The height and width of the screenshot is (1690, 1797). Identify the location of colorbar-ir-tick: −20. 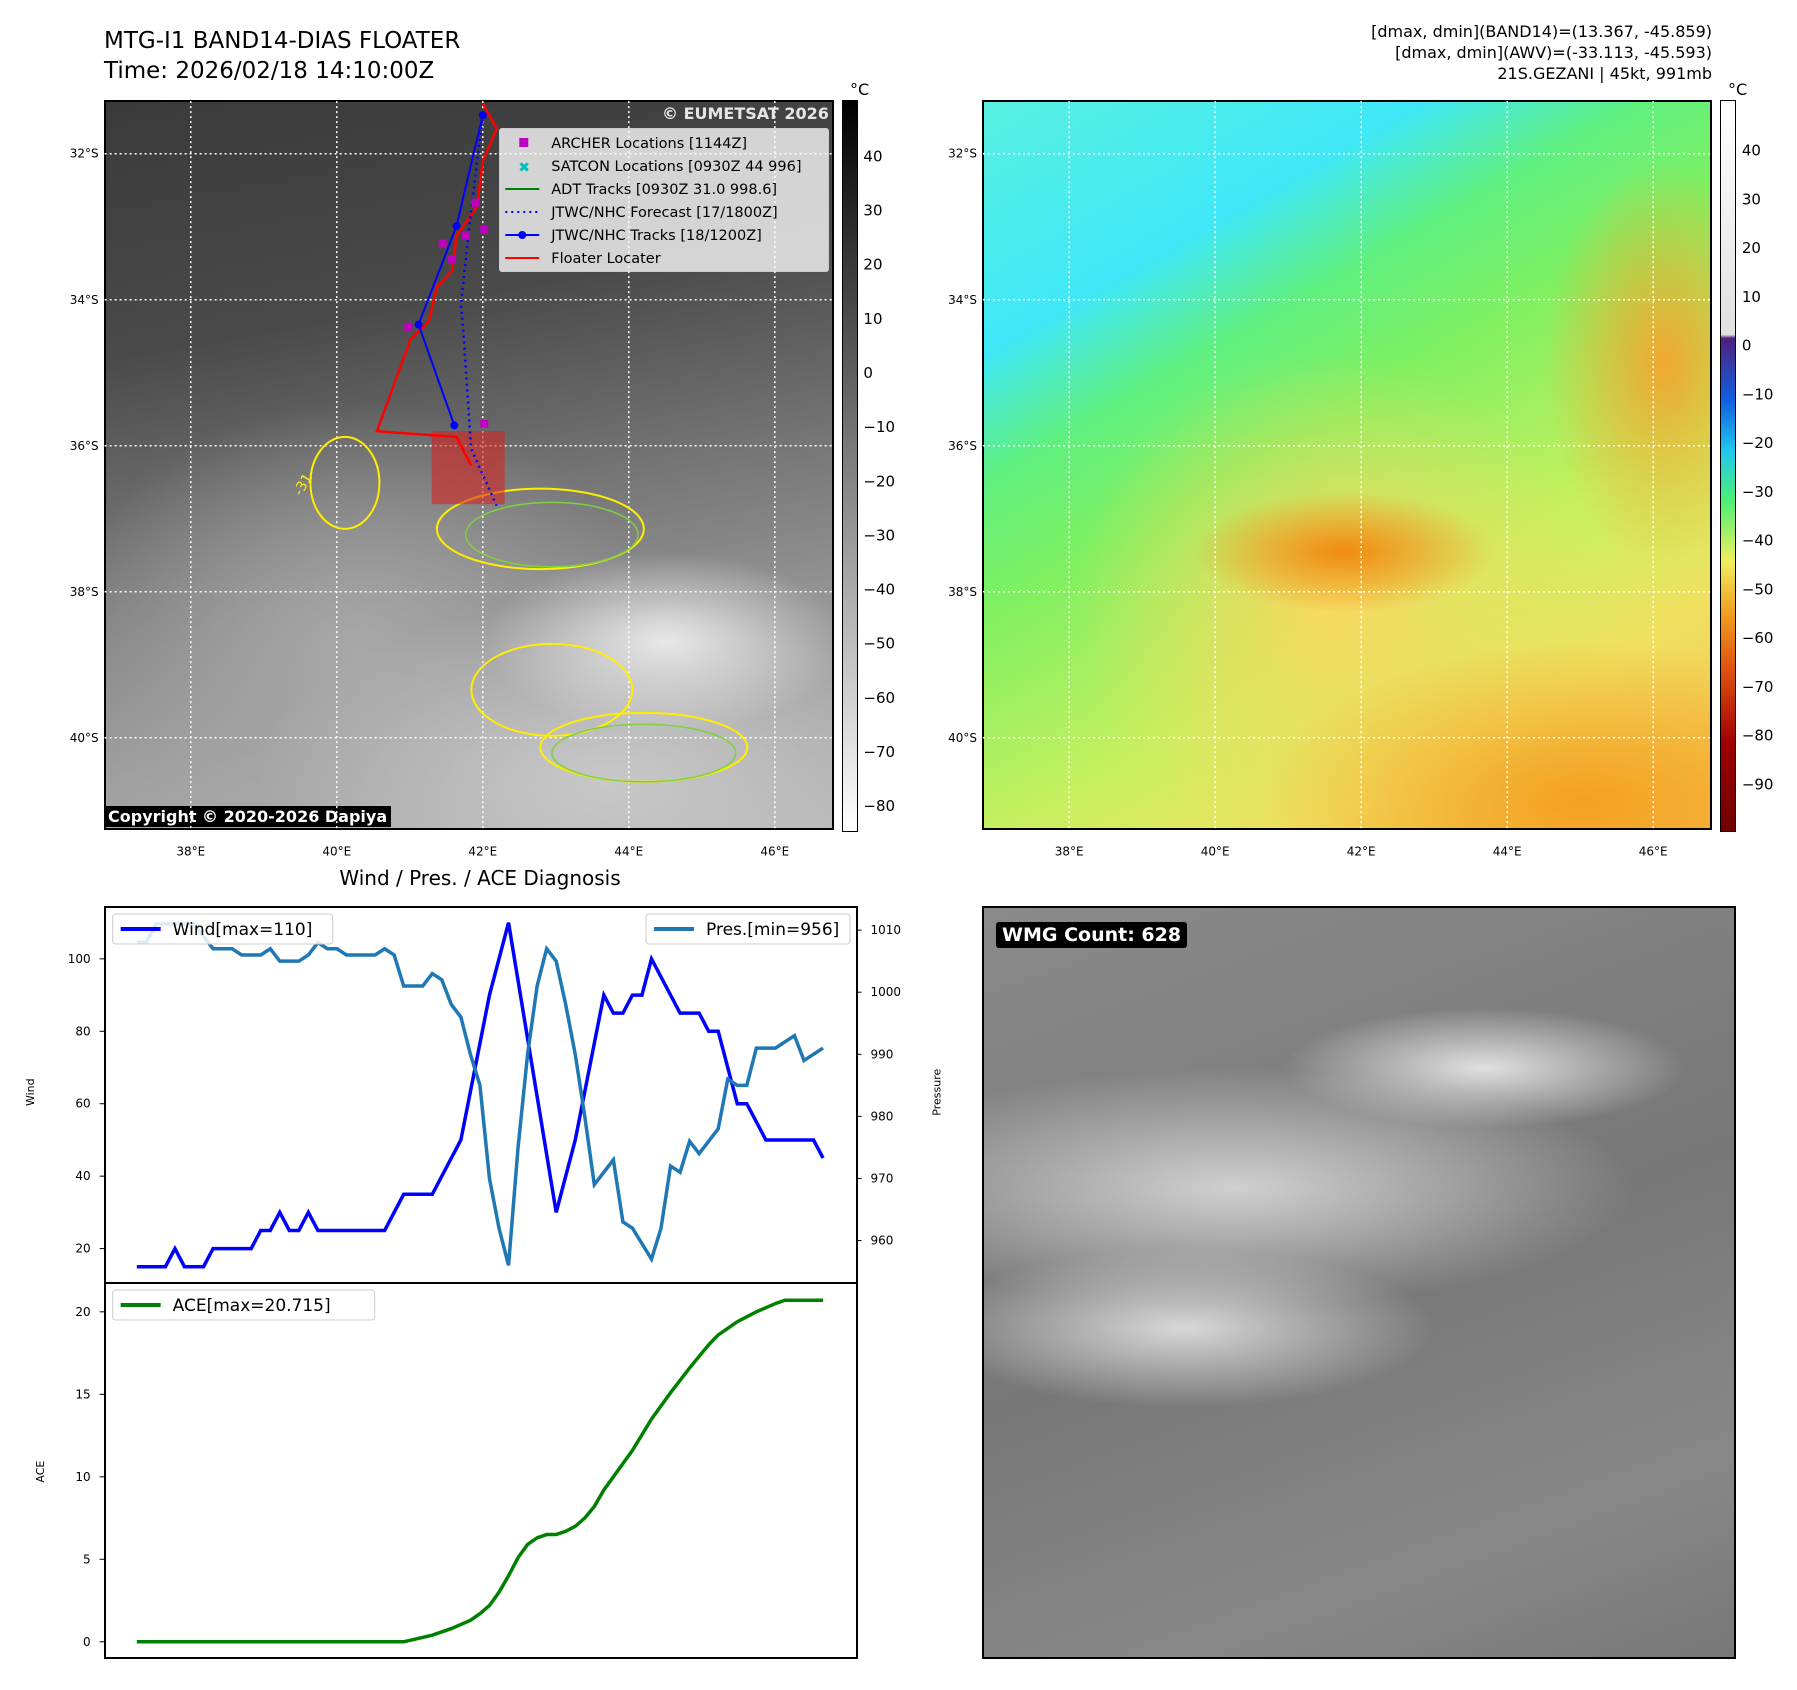
(879, 481).